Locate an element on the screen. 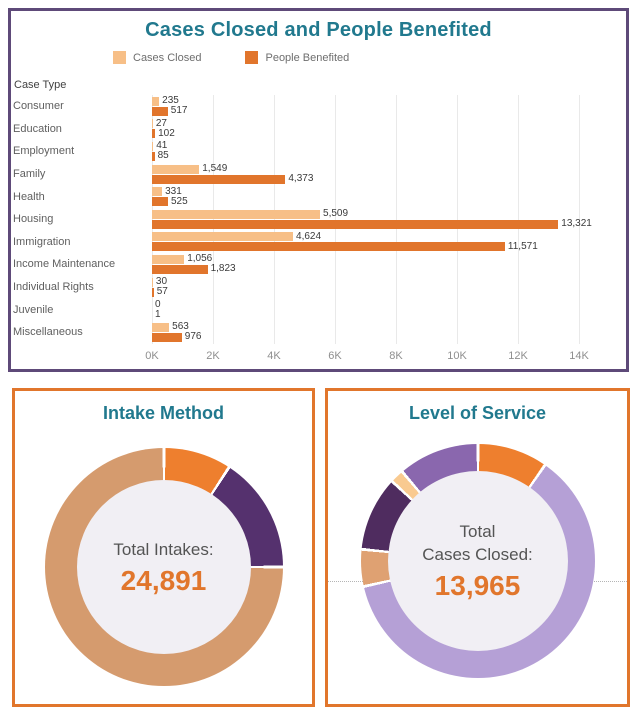 The height and width of the screenshot is (715, 637). bar-row: Education 27 102 is located at coordinates (318, 129).